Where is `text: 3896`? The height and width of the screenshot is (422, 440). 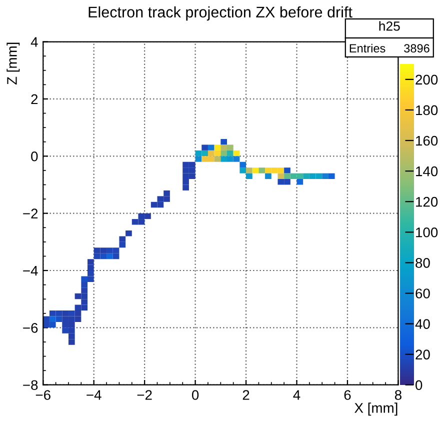
text: 3896 is located at coordinates (417, 48).